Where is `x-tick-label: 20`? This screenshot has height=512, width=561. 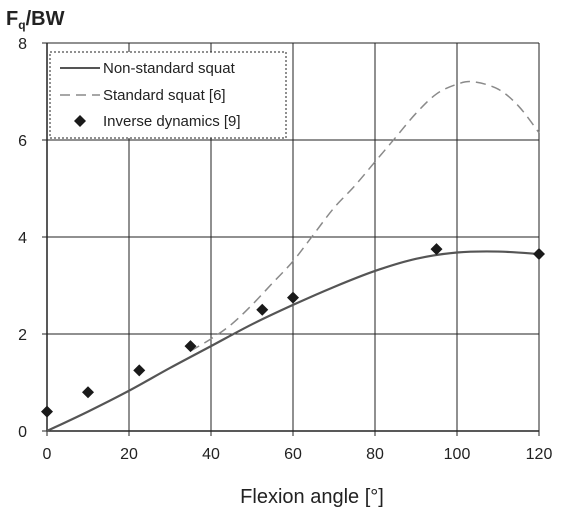
x-tick-label: 20 is located at coordinates (129, 454).